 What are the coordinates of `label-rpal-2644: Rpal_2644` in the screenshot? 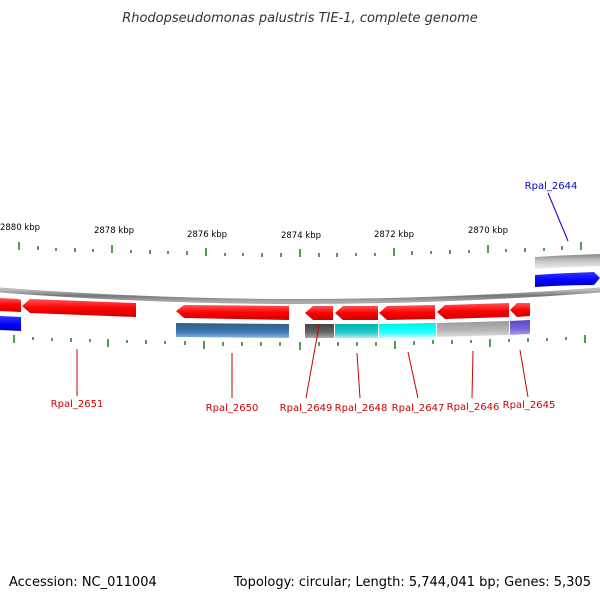 It's located at (551, 186).